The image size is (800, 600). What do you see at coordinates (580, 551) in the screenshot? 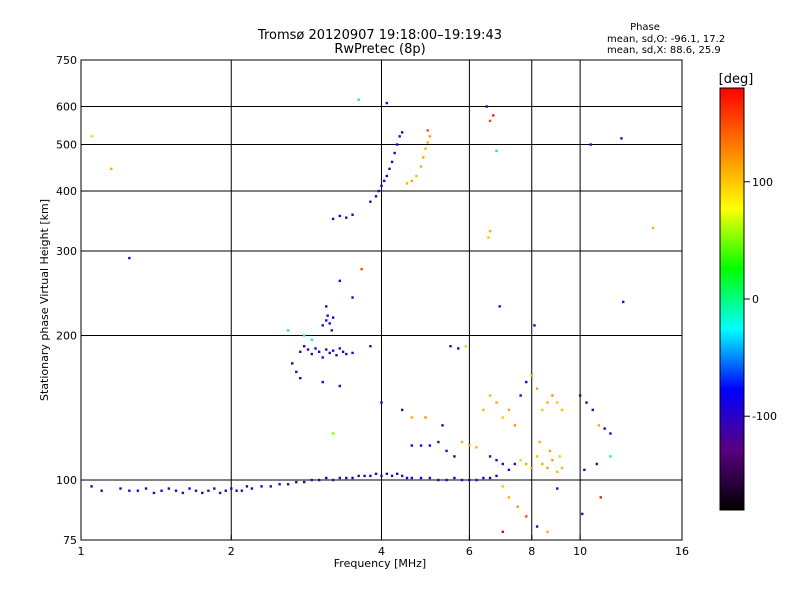
I see `x-tick-label: 10` at bounding box center [580, 551].